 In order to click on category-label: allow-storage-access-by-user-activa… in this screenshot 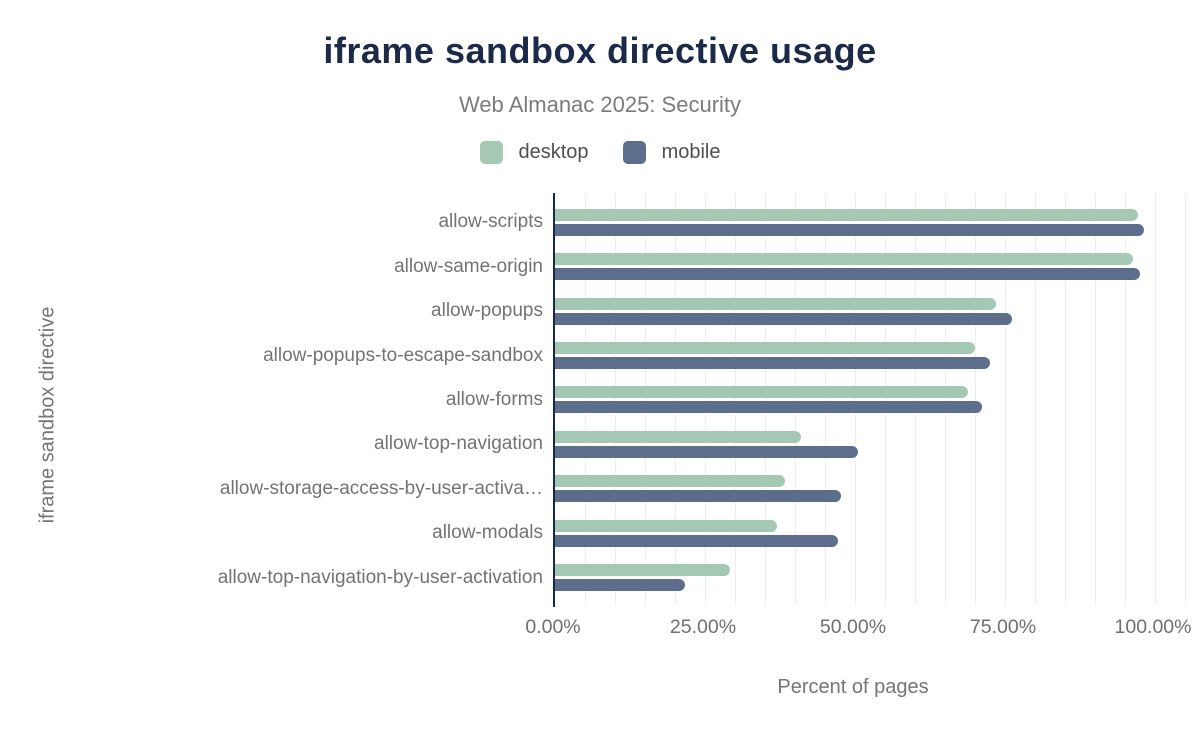, I will do `click(381, 488)`.